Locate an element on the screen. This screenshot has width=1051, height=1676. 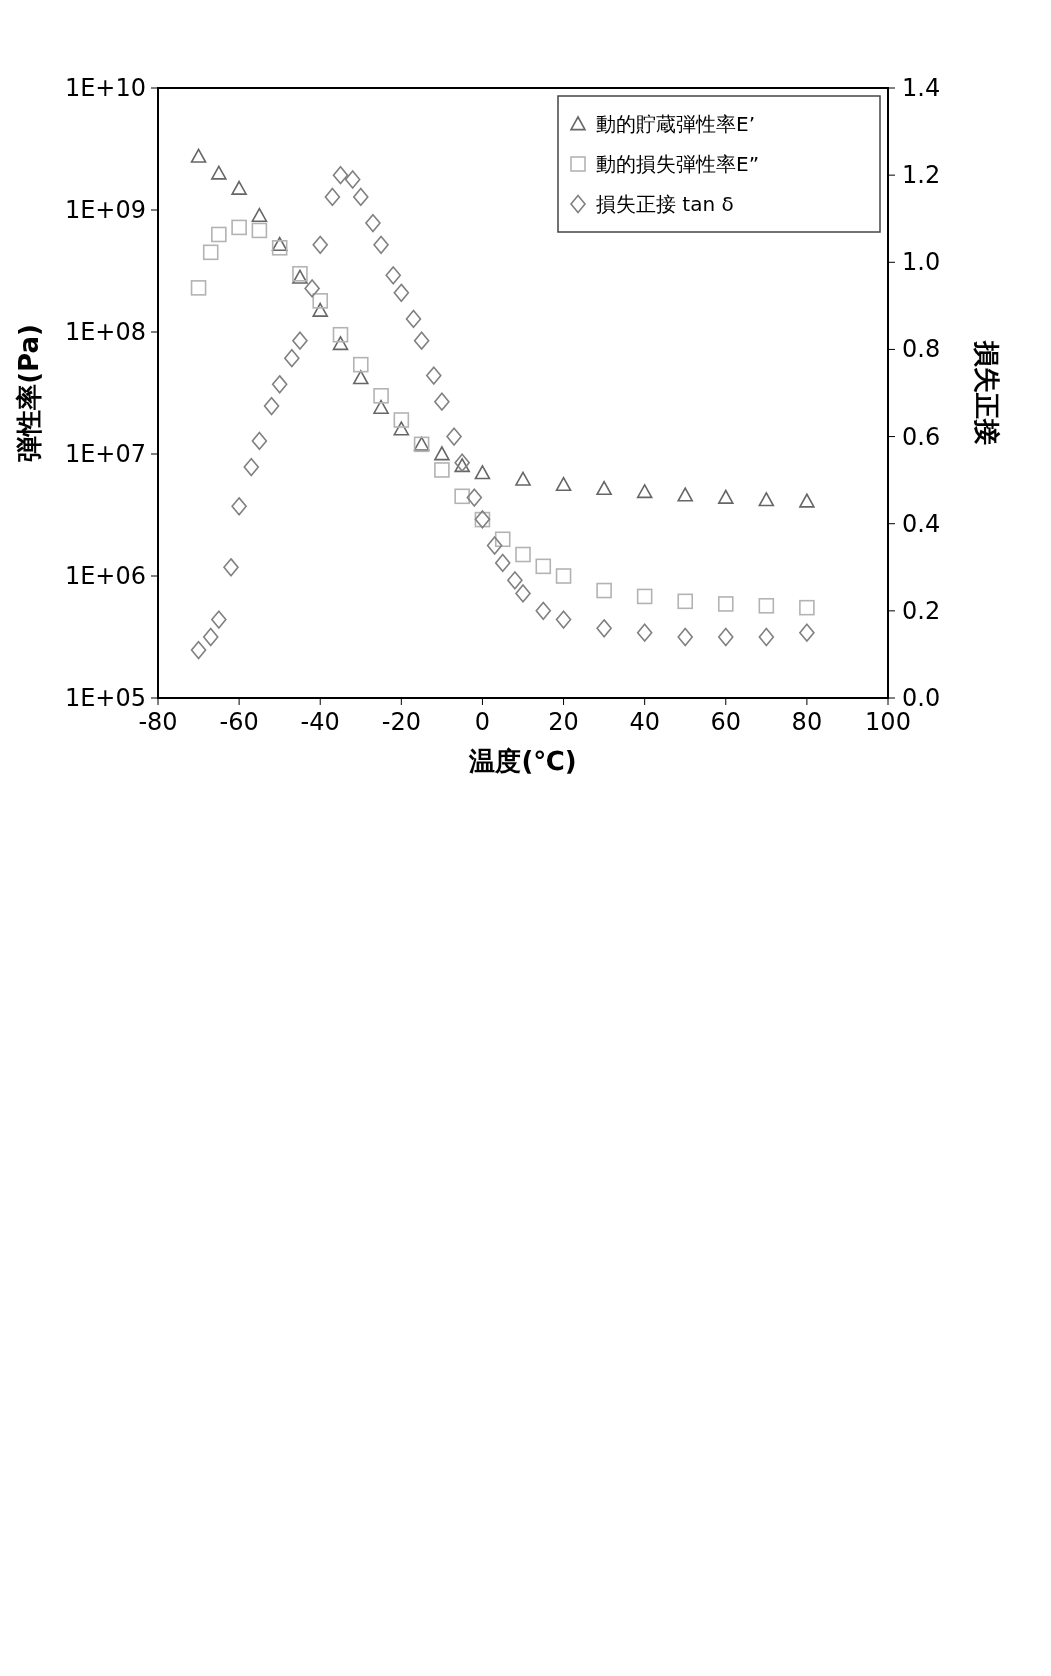
y2-tick-label: 1.0 is located at coordinates (921, 262).